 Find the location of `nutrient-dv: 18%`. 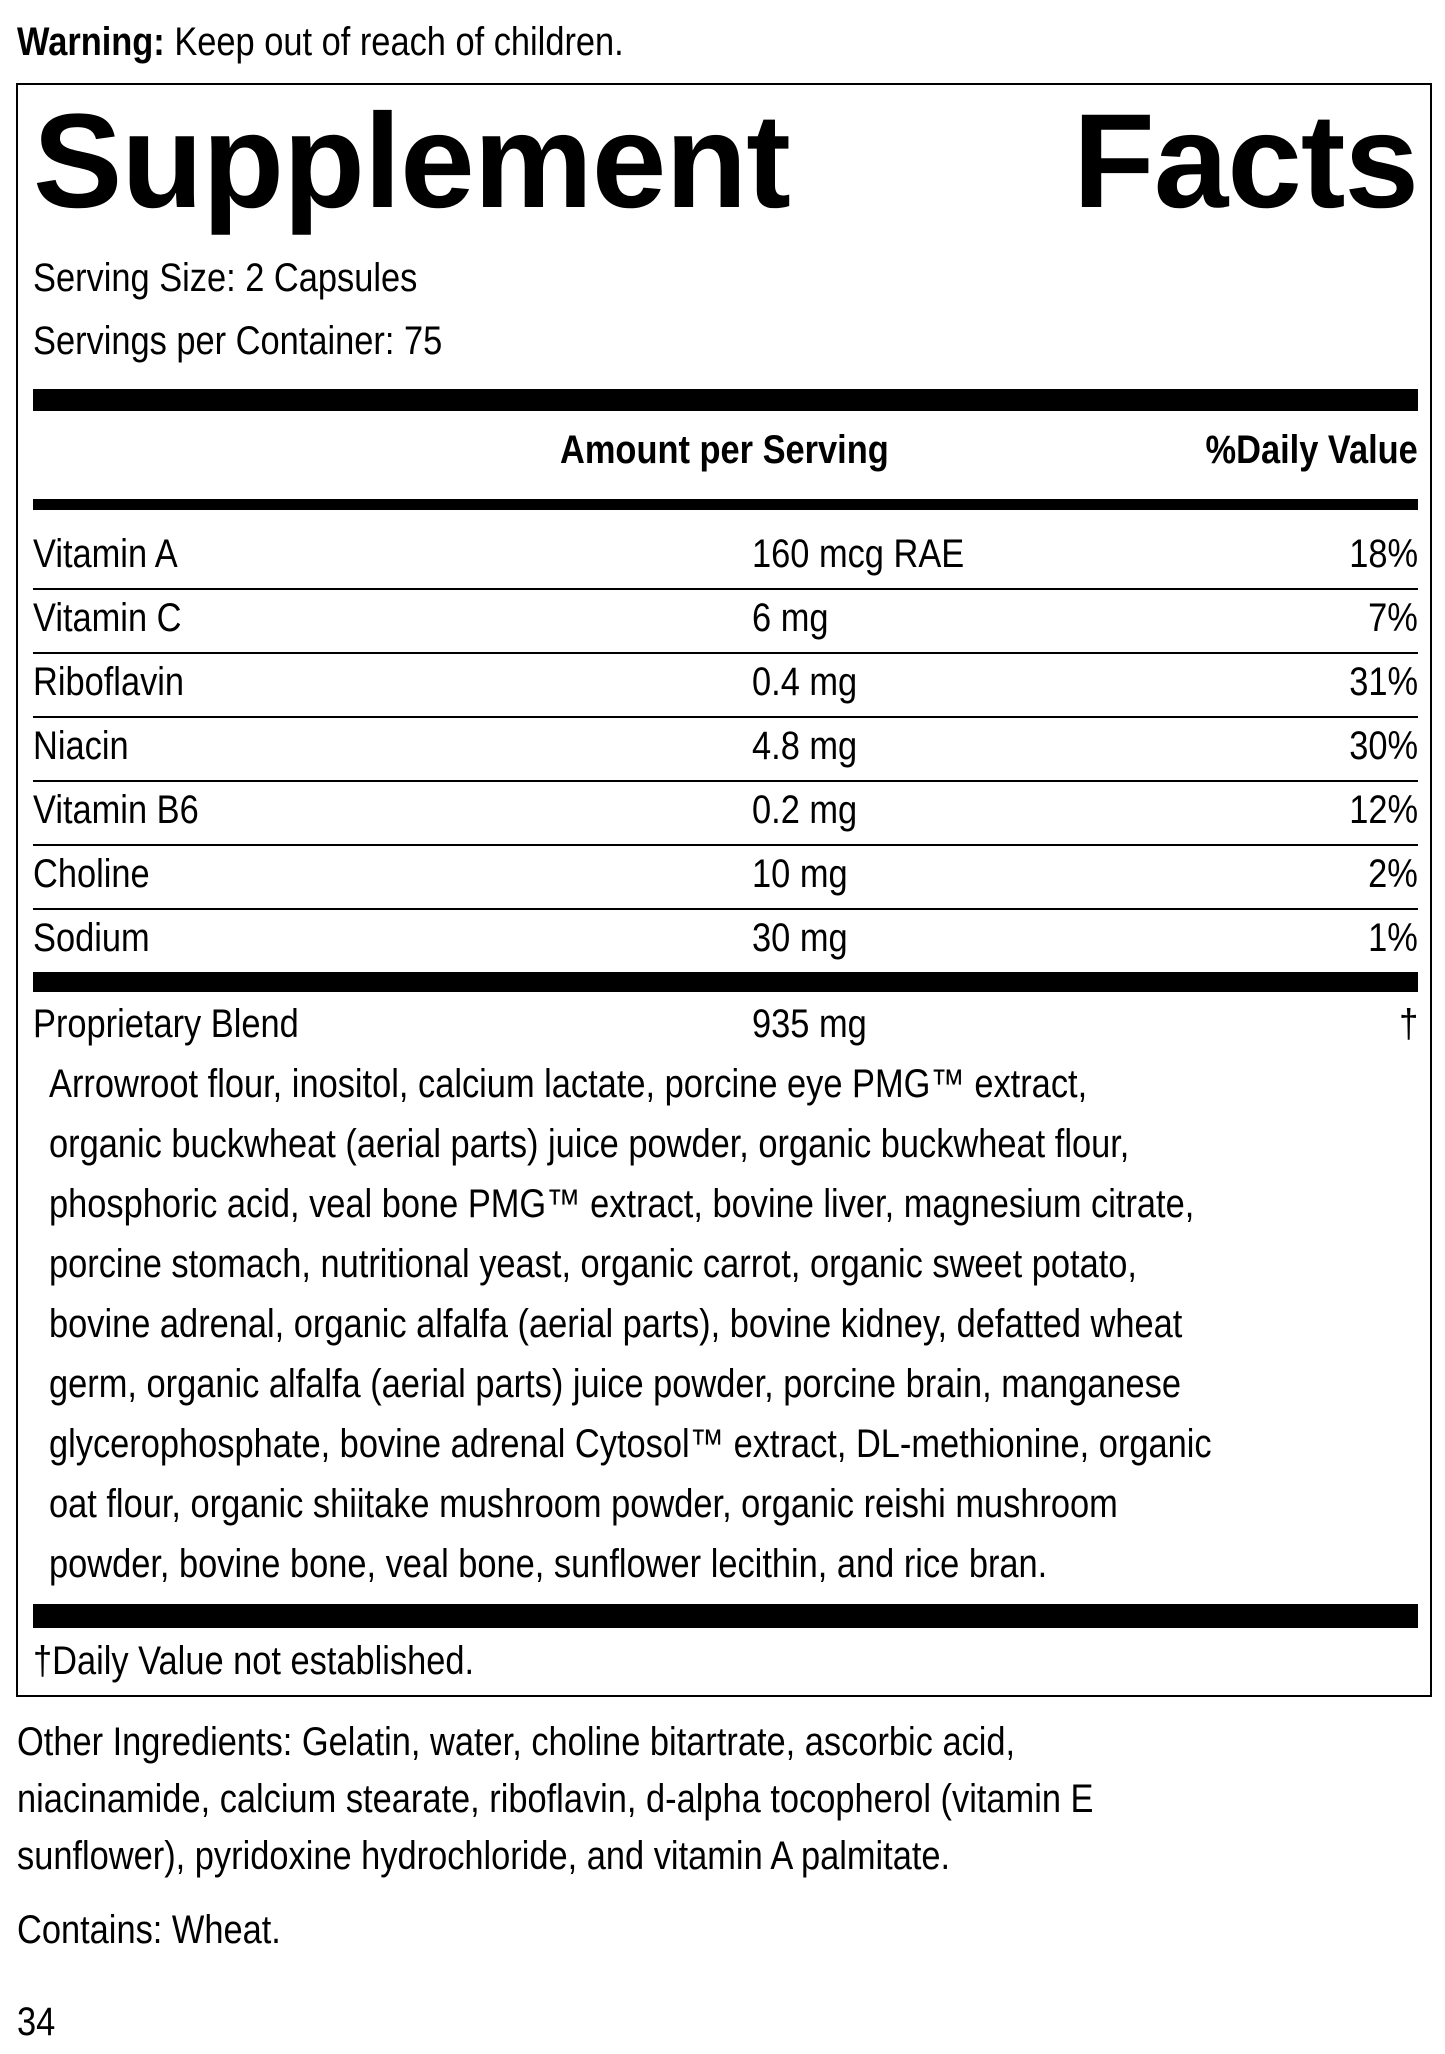

nutrient-dv: 18% is located at coordinates (1383, 554).